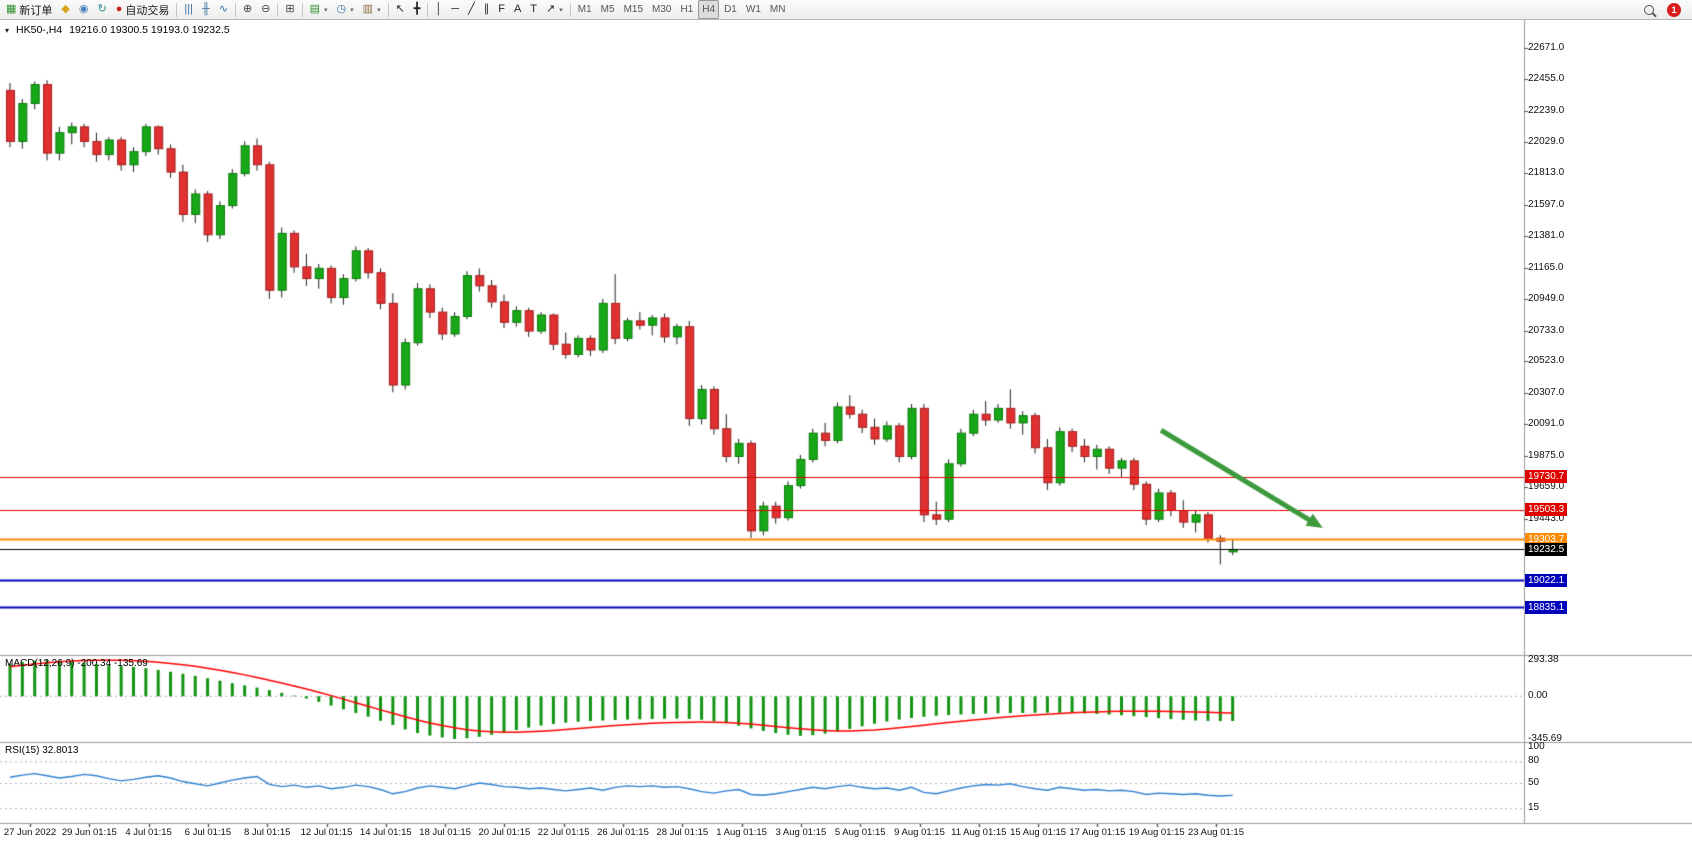 This screenshot has height=845, width=1692. I want to click on vertical-line-icon: │, so click(439, 9).